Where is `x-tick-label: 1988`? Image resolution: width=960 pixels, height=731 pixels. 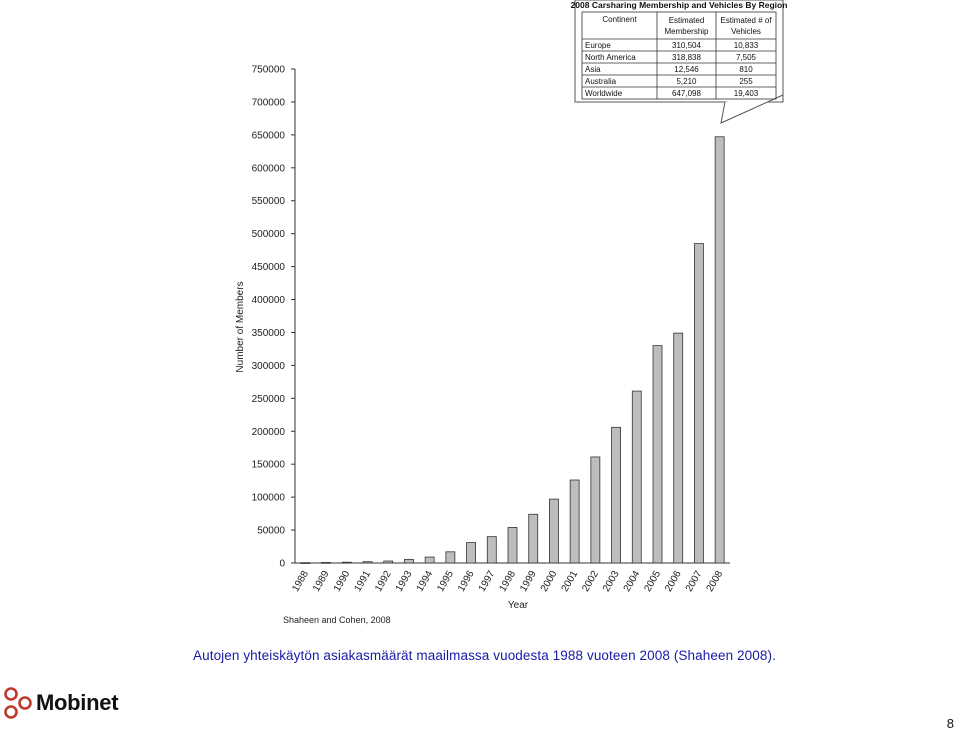 x-tick-label: 1988 is located at coordinates (300, 581).